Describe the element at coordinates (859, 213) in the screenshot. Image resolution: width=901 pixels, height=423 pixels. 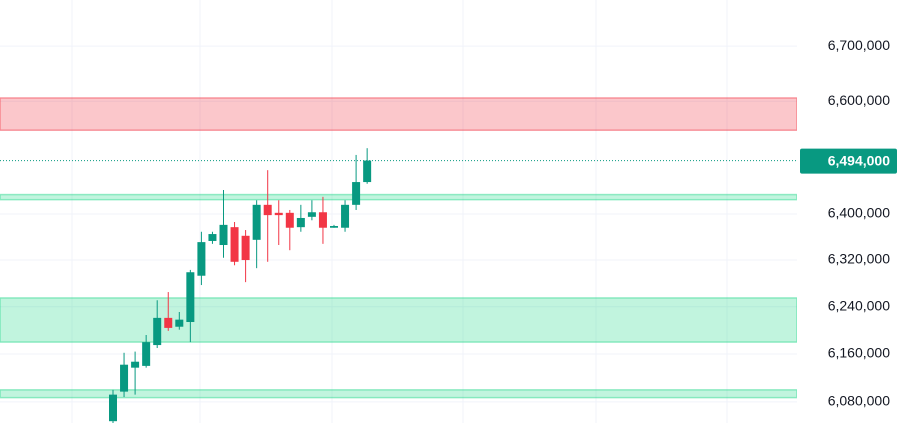
I see `y-tick-label: 6,400,000` at that location.